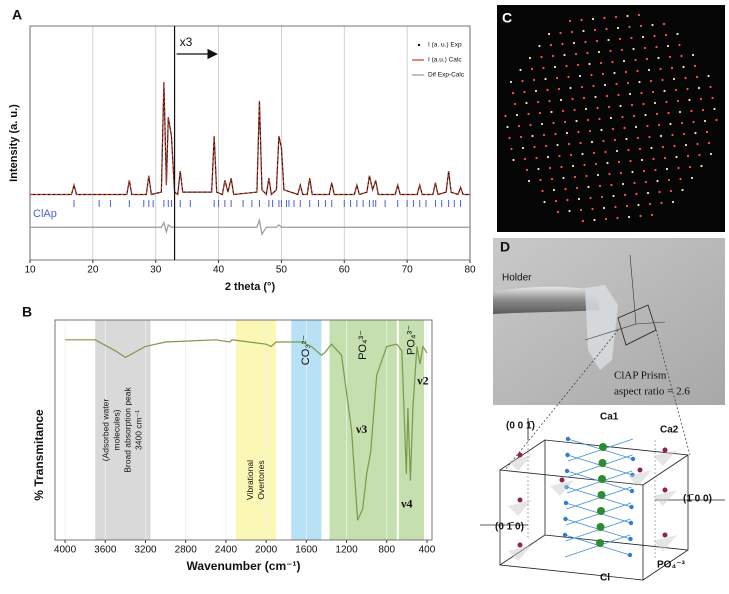  I want to click on region-label: PO₄³⁻, so click(411, 340).